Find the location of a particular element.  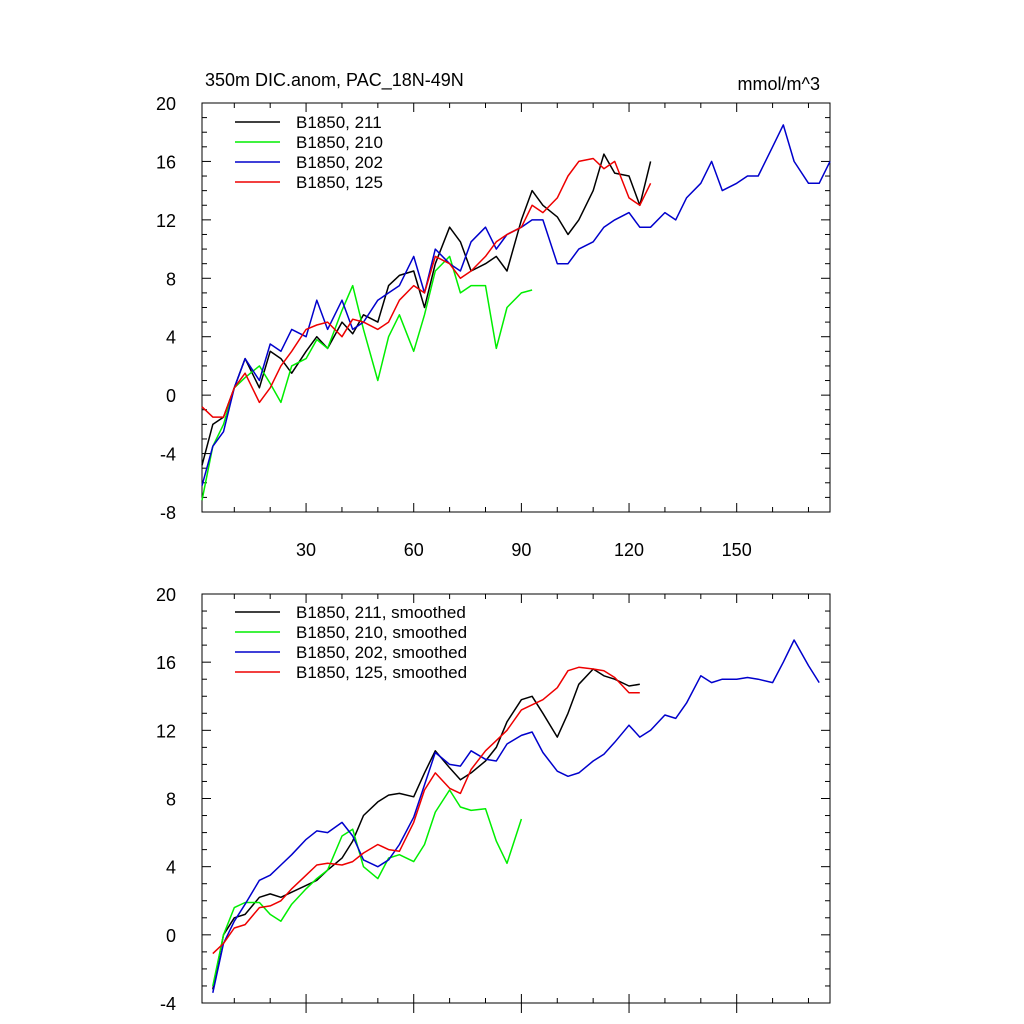

top-ytick-label: -8 is located at coordinates (168, 513).